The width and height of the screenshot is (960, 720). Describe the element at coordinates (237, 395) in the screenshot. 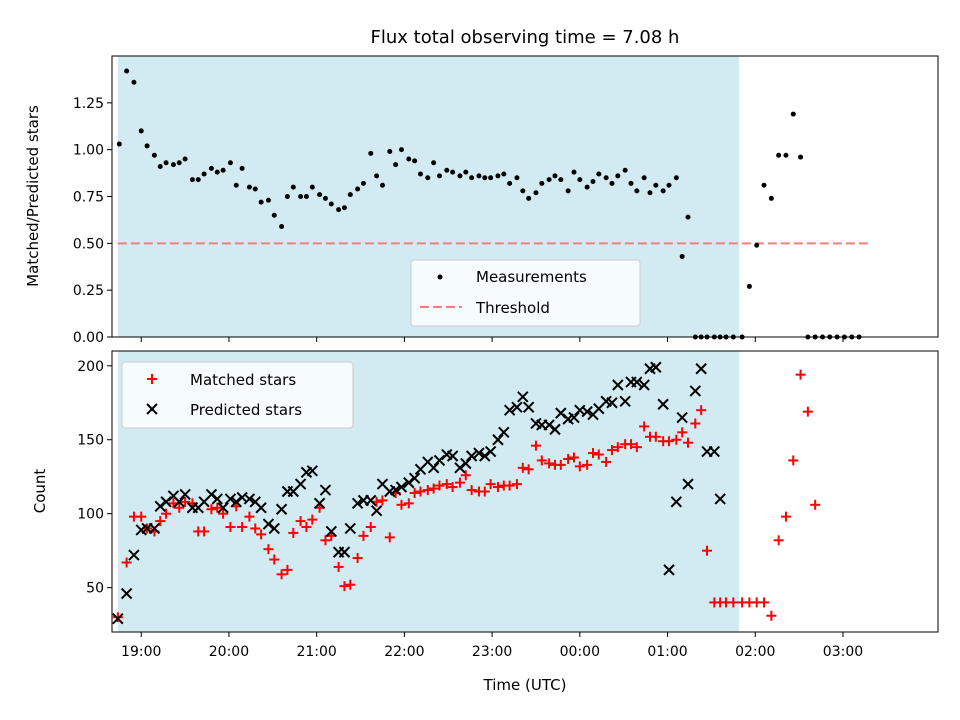

I see `bottom-legend: Matched stars Predicted stars` at that location.